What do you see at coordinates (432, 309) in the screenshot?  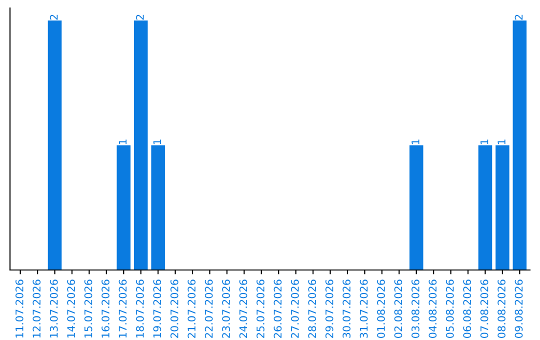 I see `x-tick-label: 04.08.2026` at bounding box center [432, 309].